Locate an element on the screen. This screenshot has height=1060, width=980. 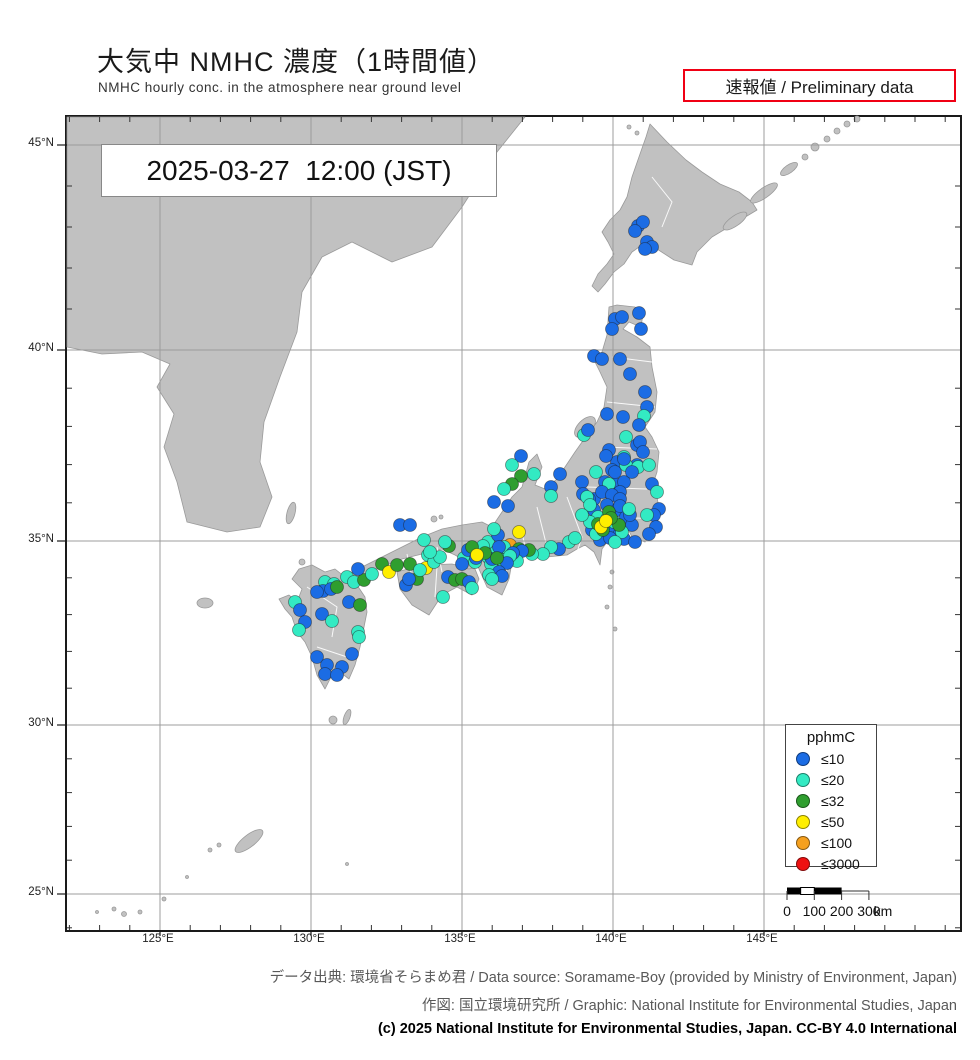
legend-rows: ≤10 ≤20 ≤32 ≤50 ≤100 ≤3000 is located at coordinates (831, 811).